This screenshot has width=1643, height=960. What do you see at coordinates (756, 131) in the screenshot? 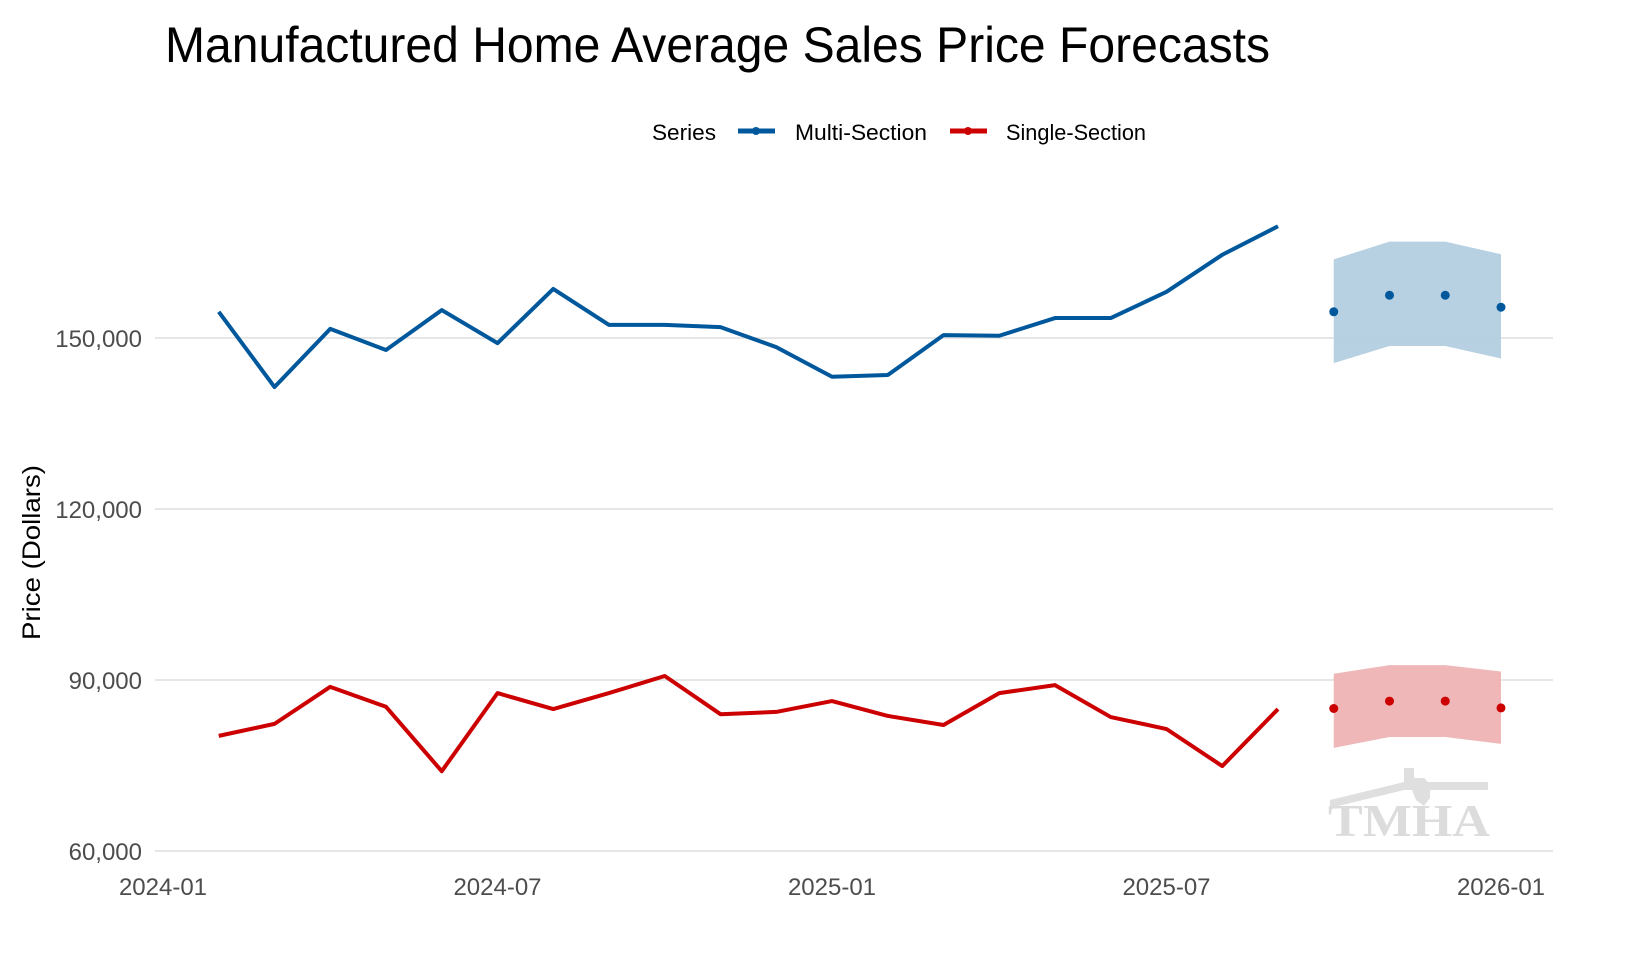
I see `legend-dot-multi` at bounding box center [756, 131].